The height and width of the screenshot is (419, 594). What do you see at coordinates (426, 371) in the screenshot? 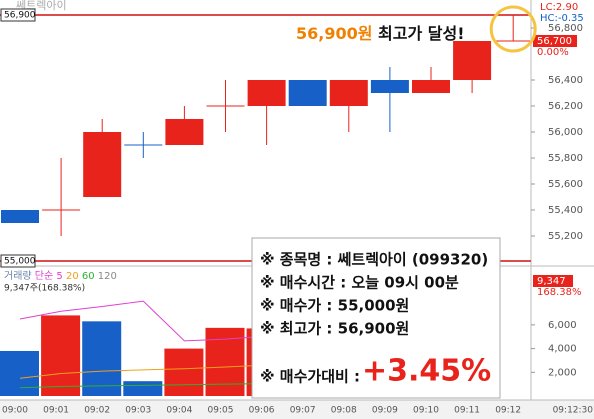
I see `info-highlight-value: +3.45%` at bounding box center [426, 371].